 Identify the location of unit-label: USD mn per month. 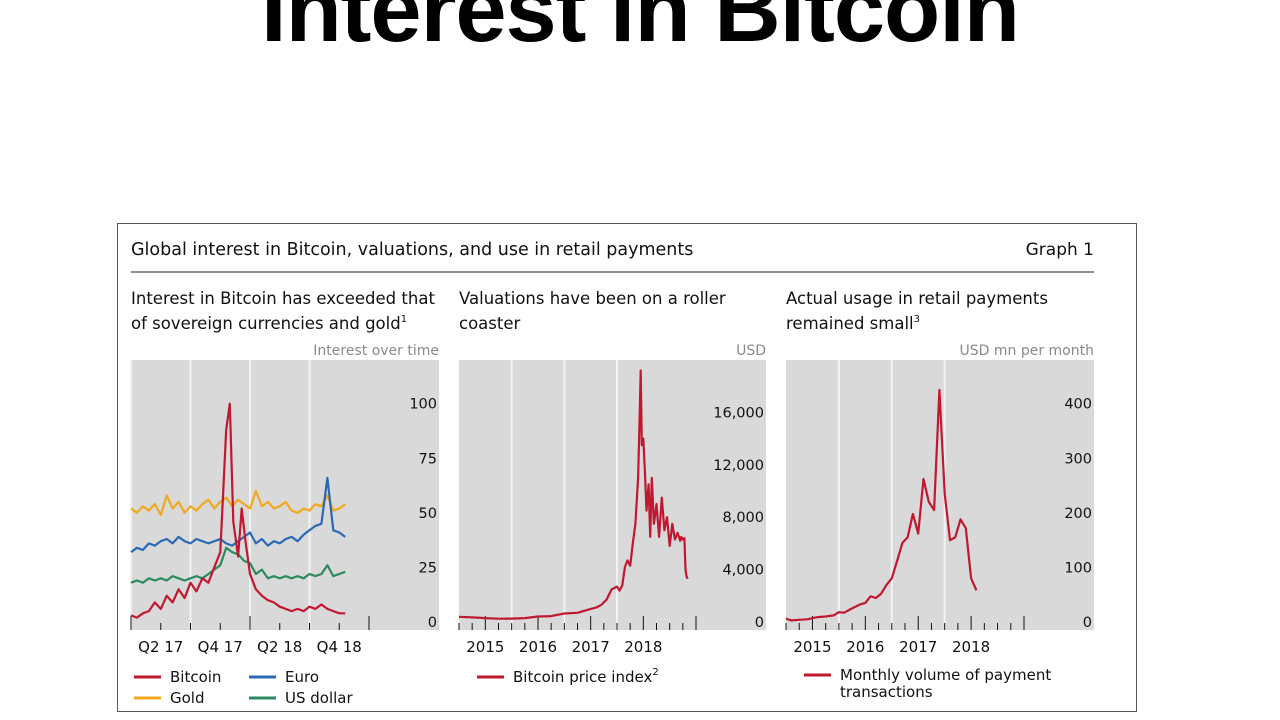
(1027, 351).